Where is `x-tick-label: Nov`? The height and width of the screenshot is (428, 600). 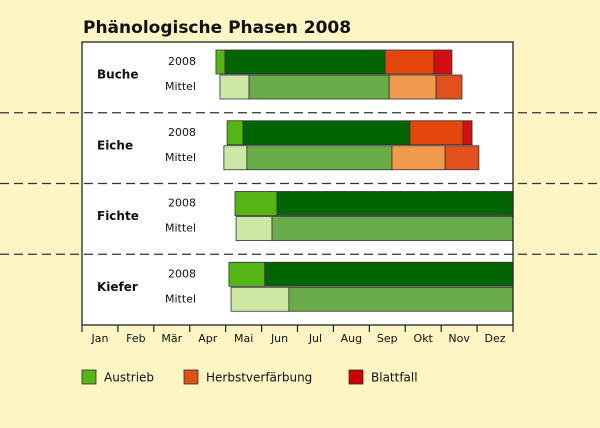
x-tick-label: Nov is located at coordinates (459, 338).